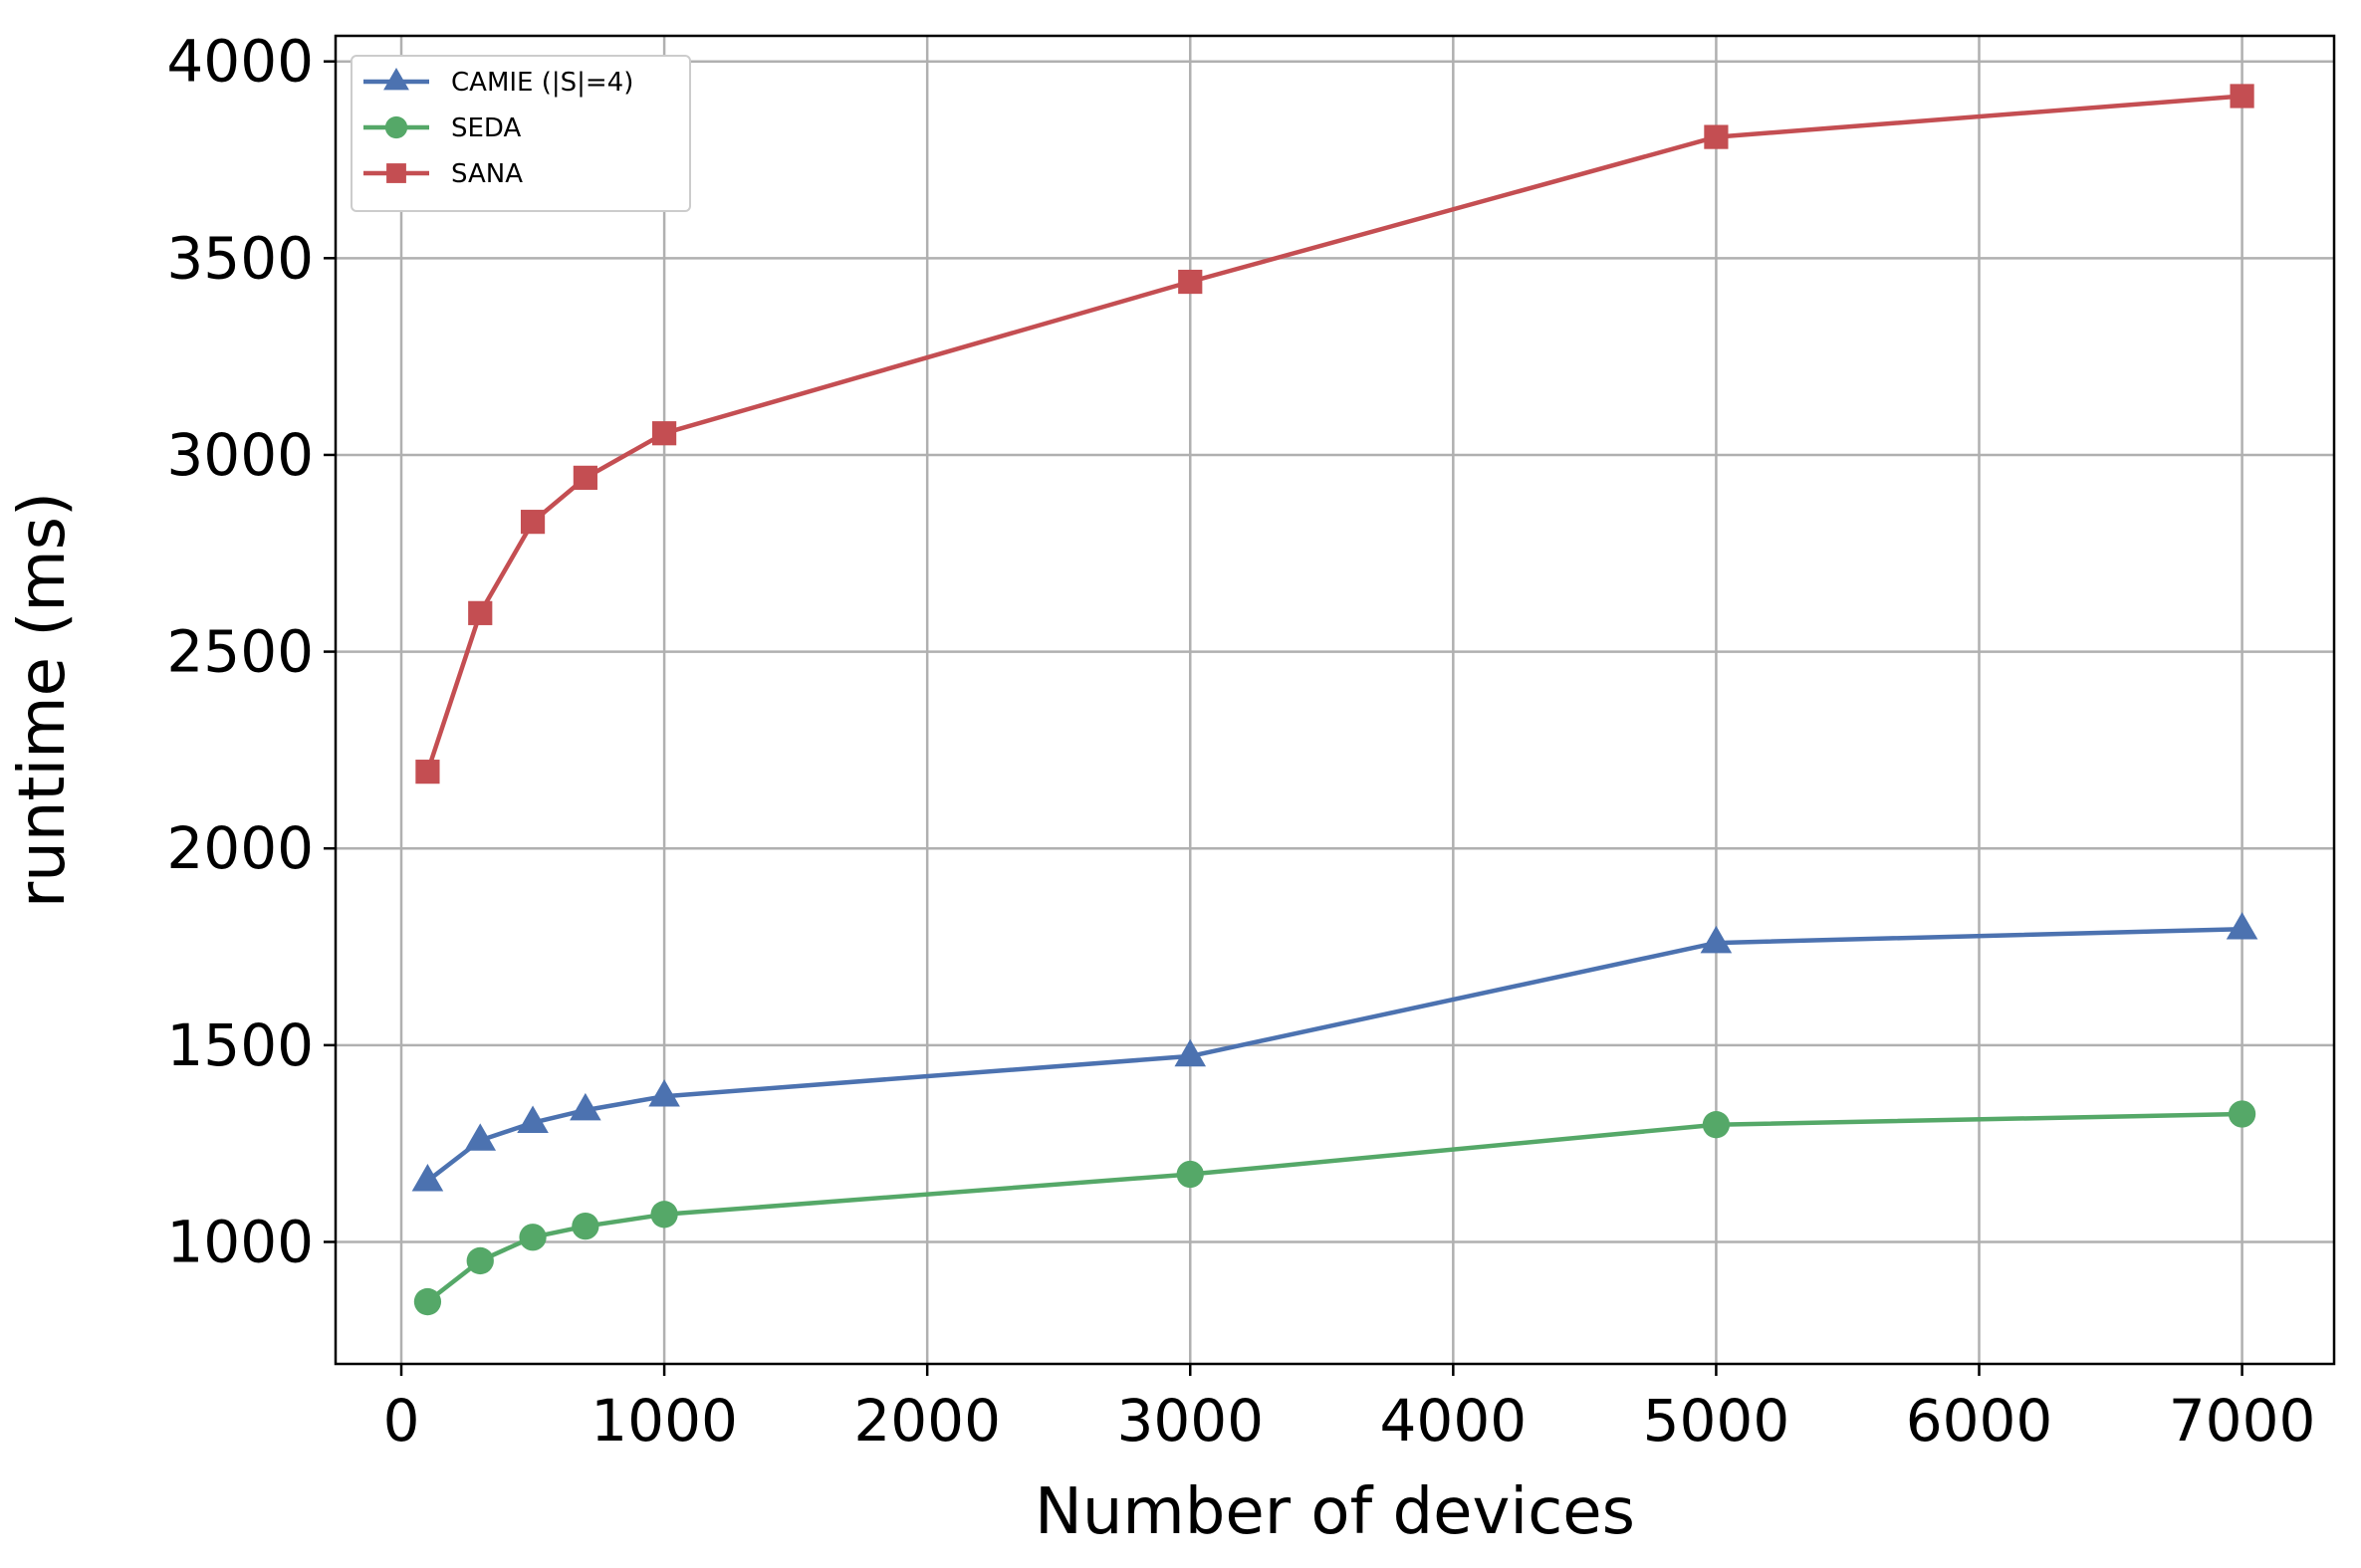  I want to click on legend: CAMIE (|S|=4) SEDA SANA, so click(521, 134).